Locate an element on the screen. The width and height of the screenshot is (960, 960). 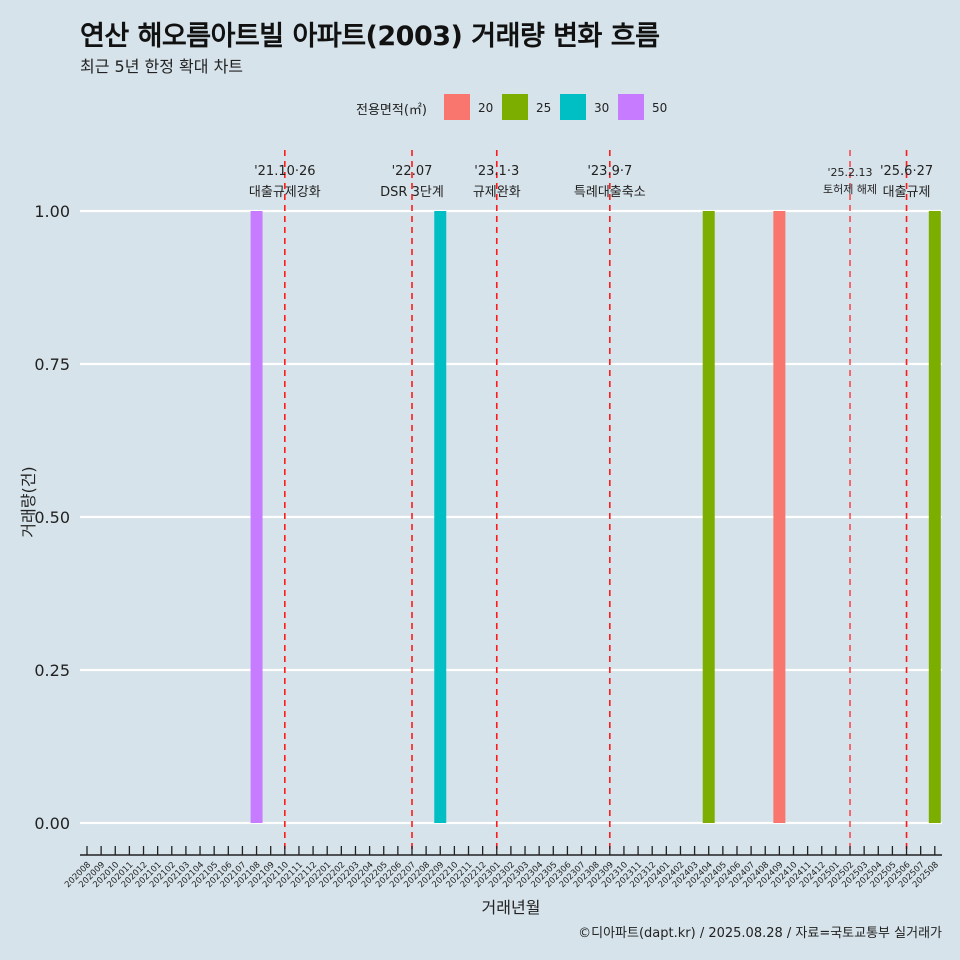
y-tick-label: 0.50 is located at coordinates (52, 517).